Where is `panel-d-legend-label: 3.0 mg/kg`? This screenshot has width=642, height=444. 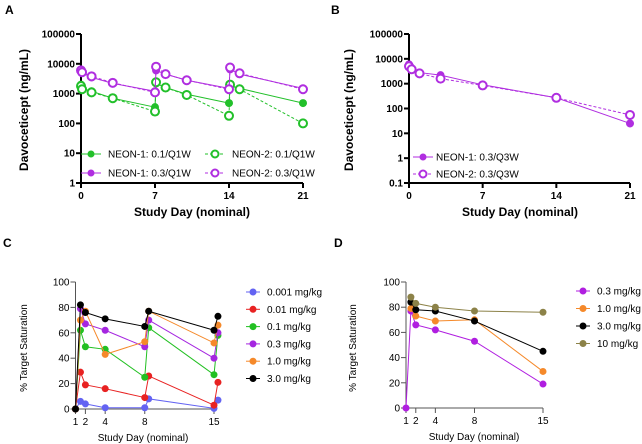 panel-d-legend-label: 3.0 mg/kg is located at coordinates (619, 327).